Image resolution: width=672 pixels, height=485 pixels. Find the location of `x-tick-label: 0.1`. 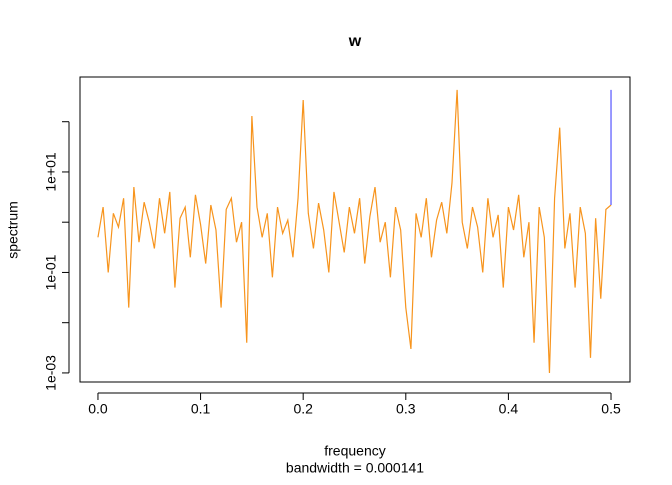

x-tick-label: 0.1 is located at coordinates (201, 409).